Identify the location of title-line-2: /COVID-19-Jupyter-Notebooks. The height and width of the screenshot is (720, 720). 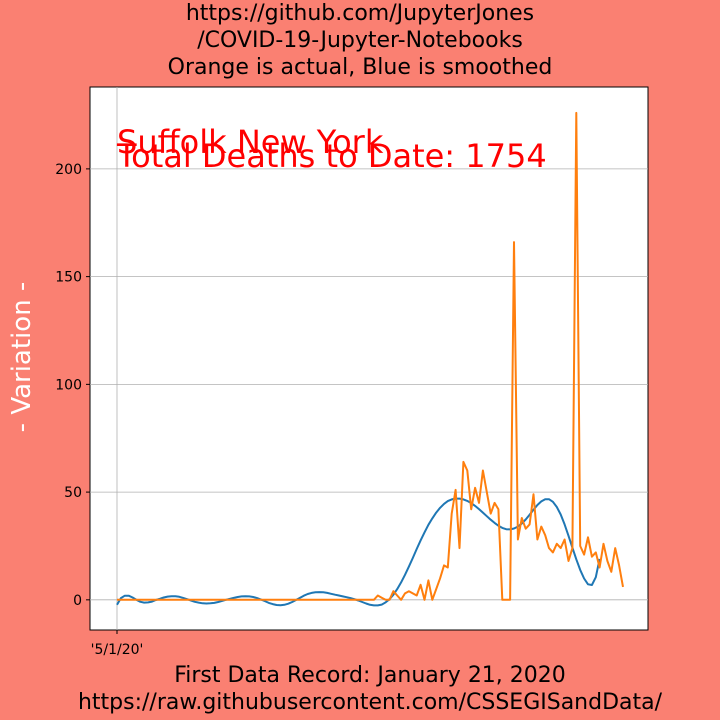
(360, 40).